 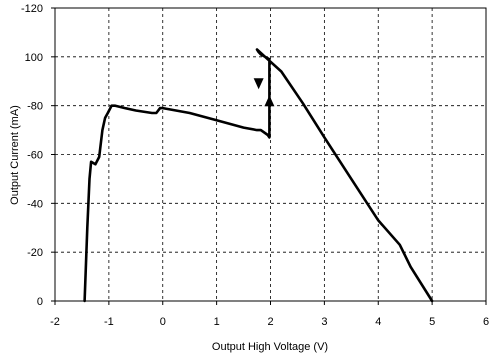 What do you see at coordinates (35, 253) in the screenshot?
I see `y-tick-label: -20` at bounding box center [35, 253].